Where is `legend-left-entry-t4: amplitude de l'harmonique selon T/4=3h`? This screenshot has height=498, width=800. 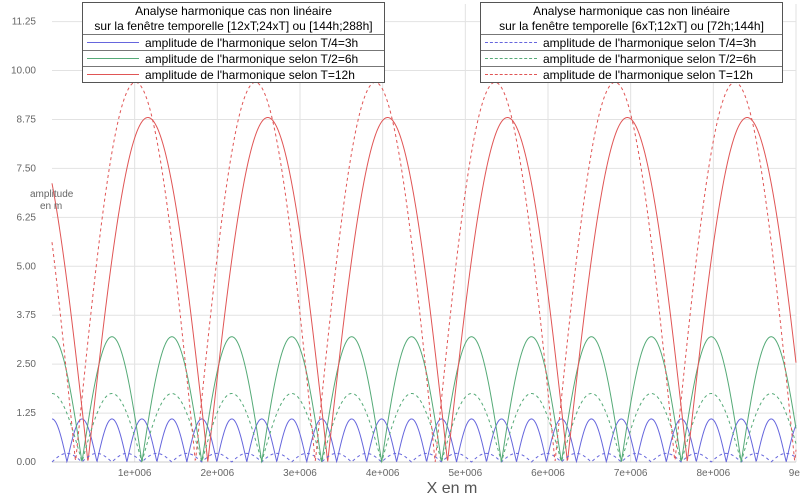 legend-left-entry-t4: amplitude de l'harmonique selon T/4=3h is located at coordinates (233, 42).